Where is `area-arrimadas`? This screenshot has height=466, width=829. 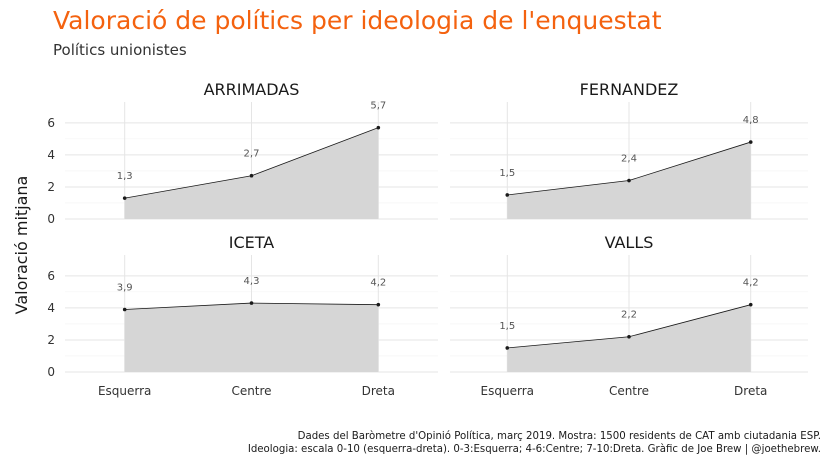 area-arrimadas is located at coordinates (251, 173).